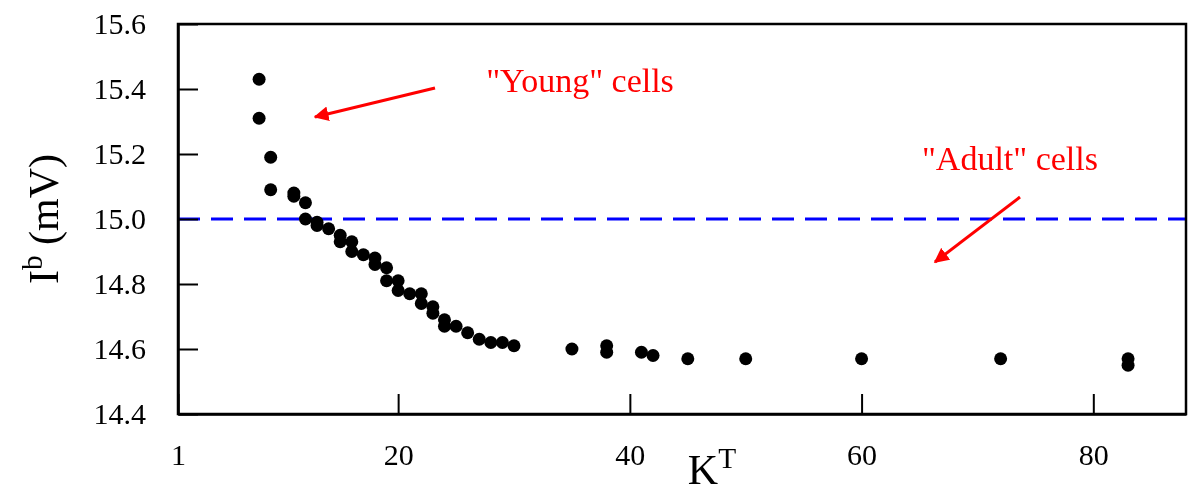 The width and height of the screenshot is (1196, 490). I want to click on annotation: "Adult" cells, so click(1010, 158).